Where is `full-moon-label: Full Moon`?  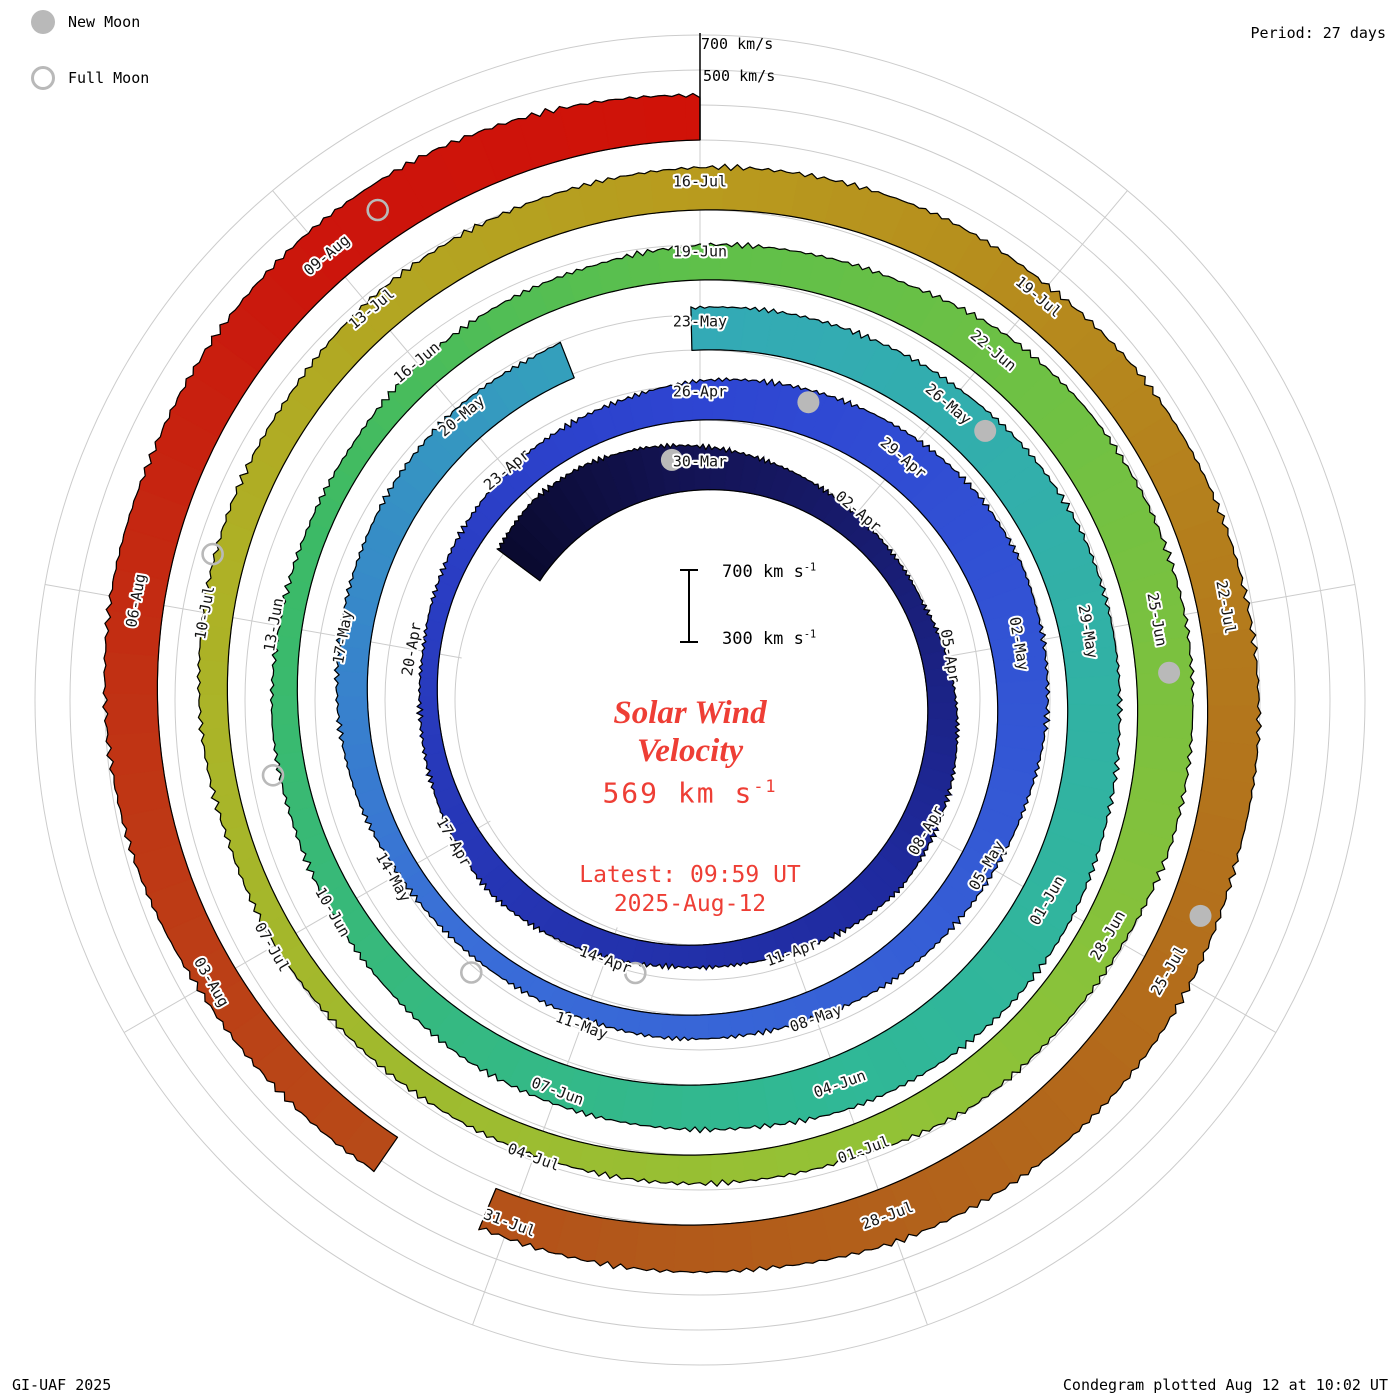 full-moon-label: Full Moon is located at coordinates (109, 78).